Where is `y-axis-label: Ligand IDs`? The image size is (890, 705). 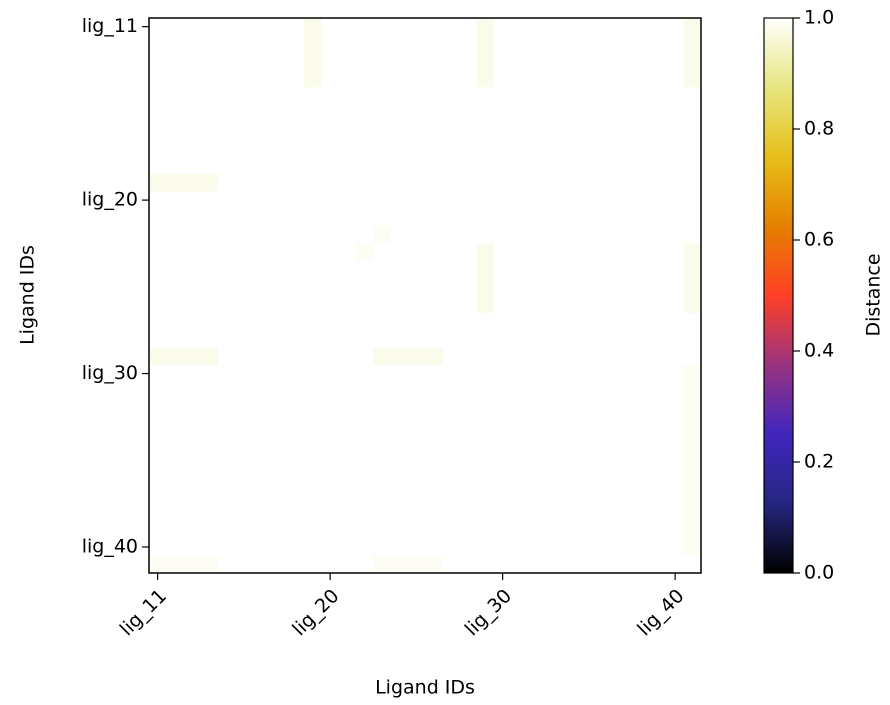 y-axis-label: Ligand IDs is located at coordinates (28, 295).